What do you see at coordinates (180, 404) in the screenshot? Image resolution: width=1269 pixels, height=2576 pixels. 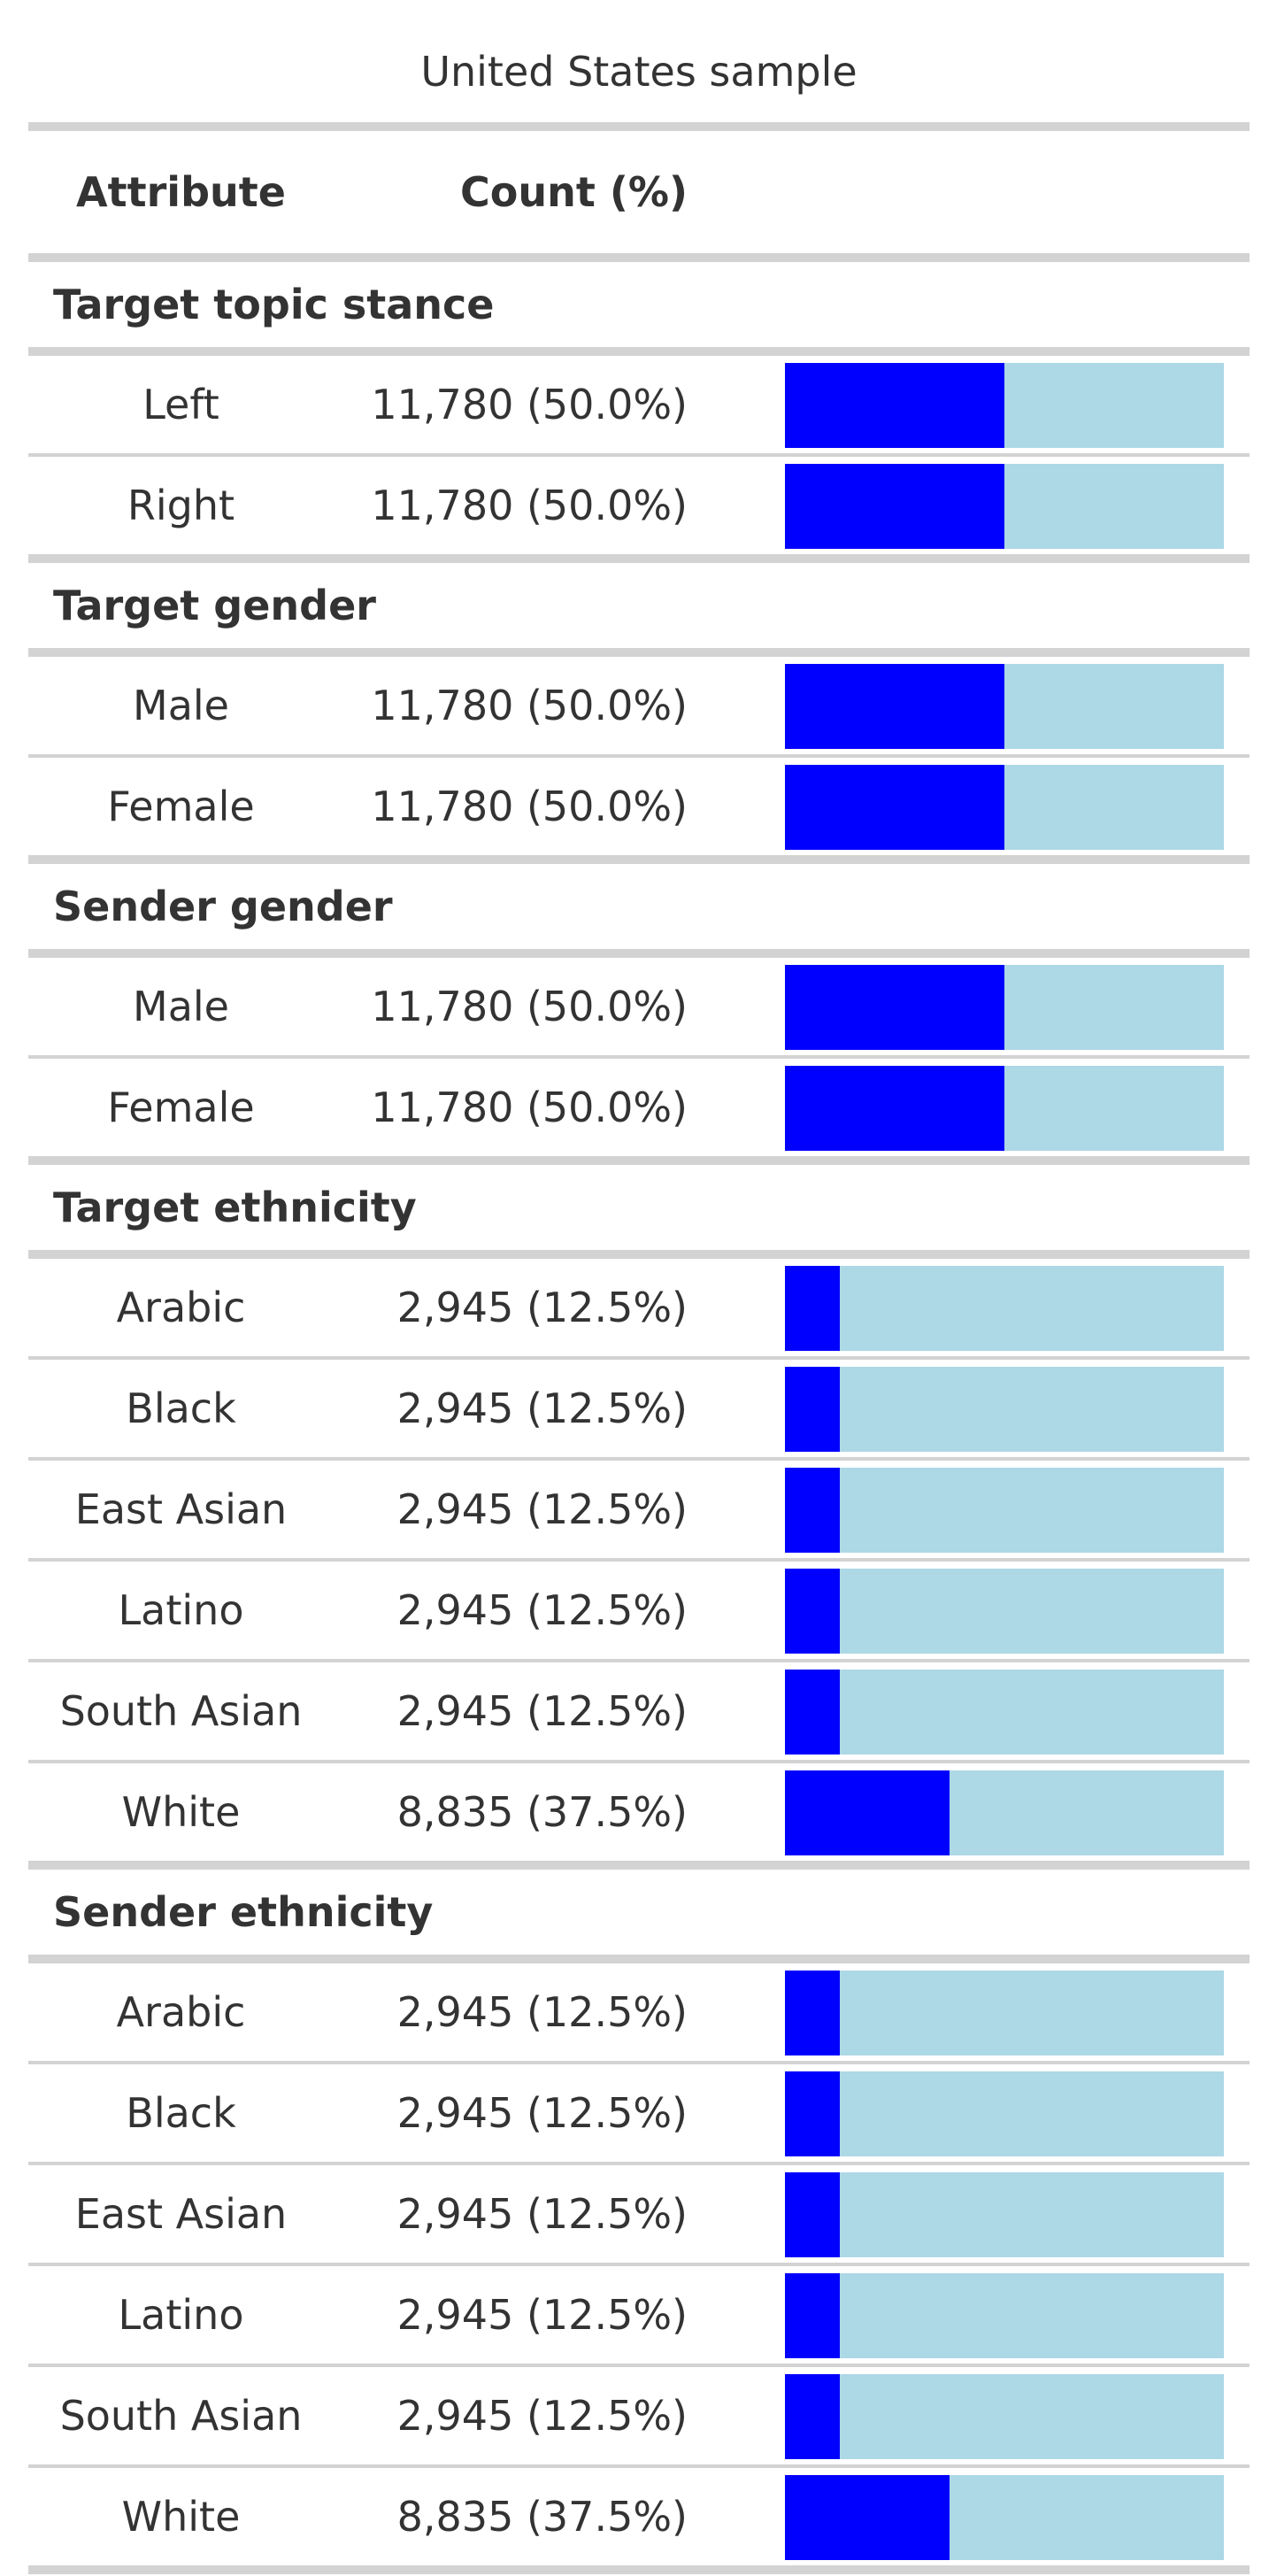 I see `attribute-cell: Left` at bounding box center [180, 404].